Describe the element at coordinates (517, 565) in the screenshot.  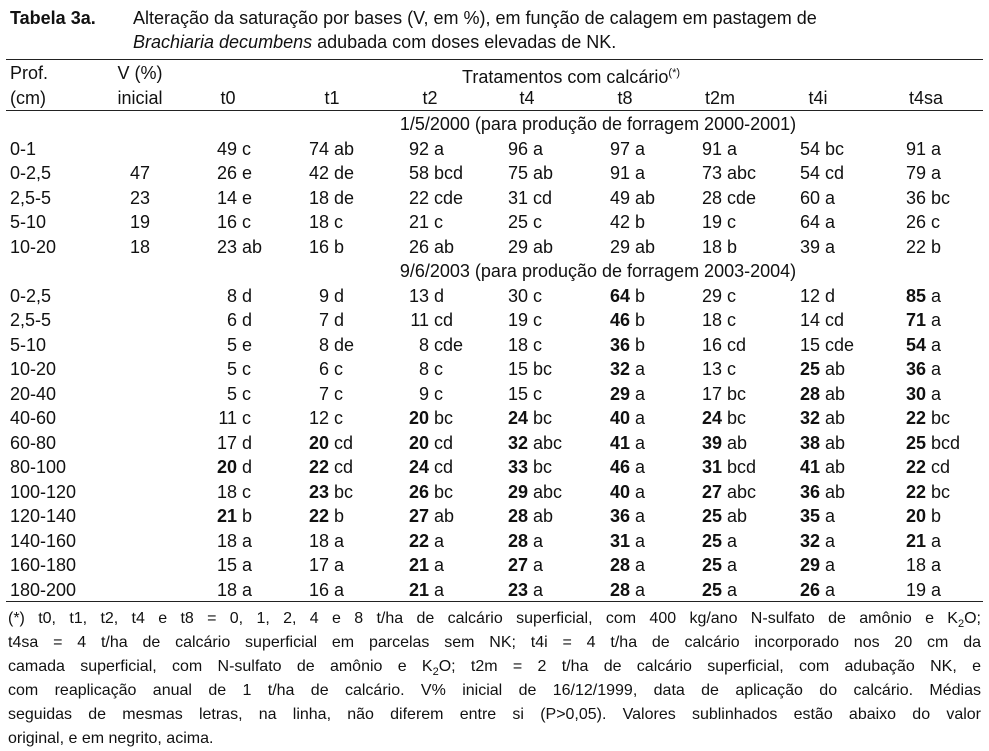
I see `cell-value: 27` at that location.